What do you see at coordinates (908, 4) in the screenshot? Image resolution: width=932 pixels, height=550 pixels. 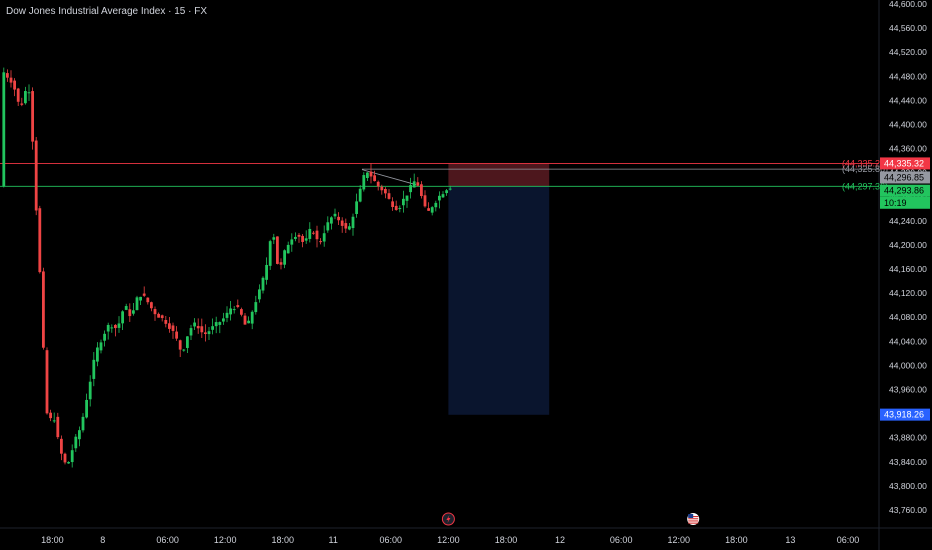 I see `y-tick-label: 44,600.00` at bounding box center [908, 4].